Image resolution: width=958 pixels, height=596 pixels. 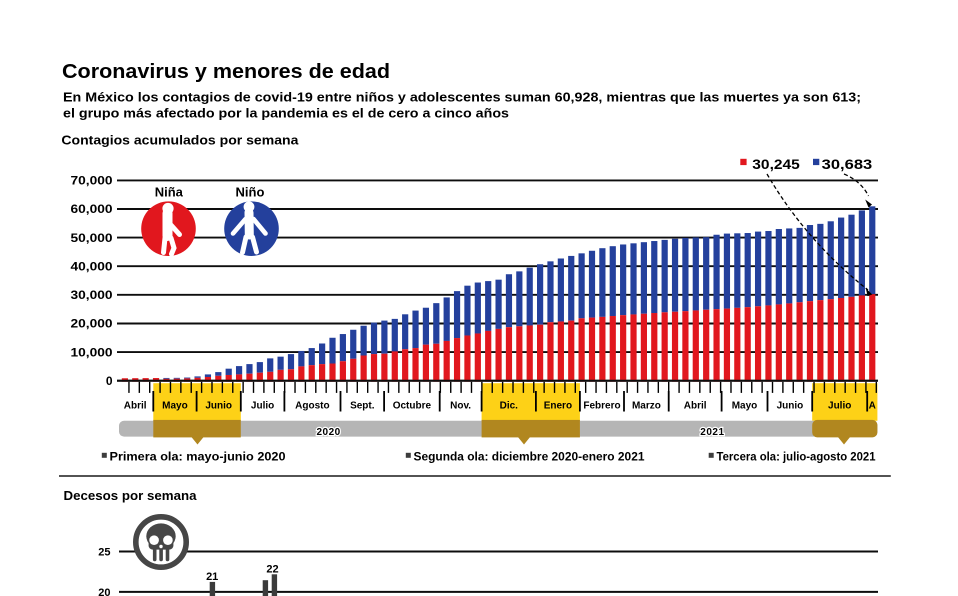 I want to click on svg-text: 70,000, so click(x=92, y=181).